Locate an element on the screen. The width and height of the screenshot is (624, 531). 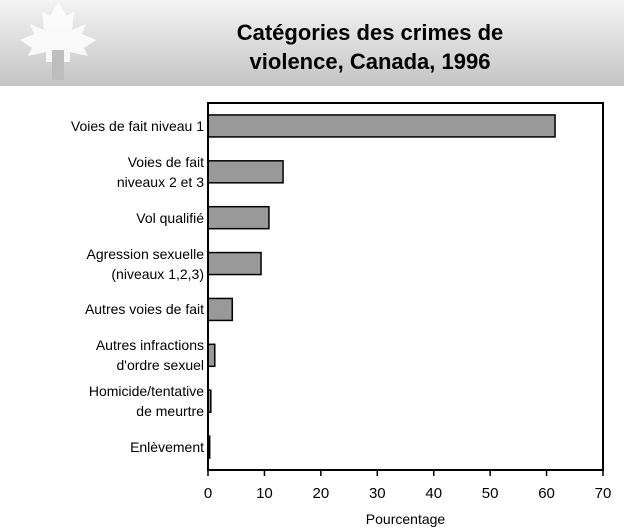
x-tick-label: 20 is located at coordinates (321, 493).